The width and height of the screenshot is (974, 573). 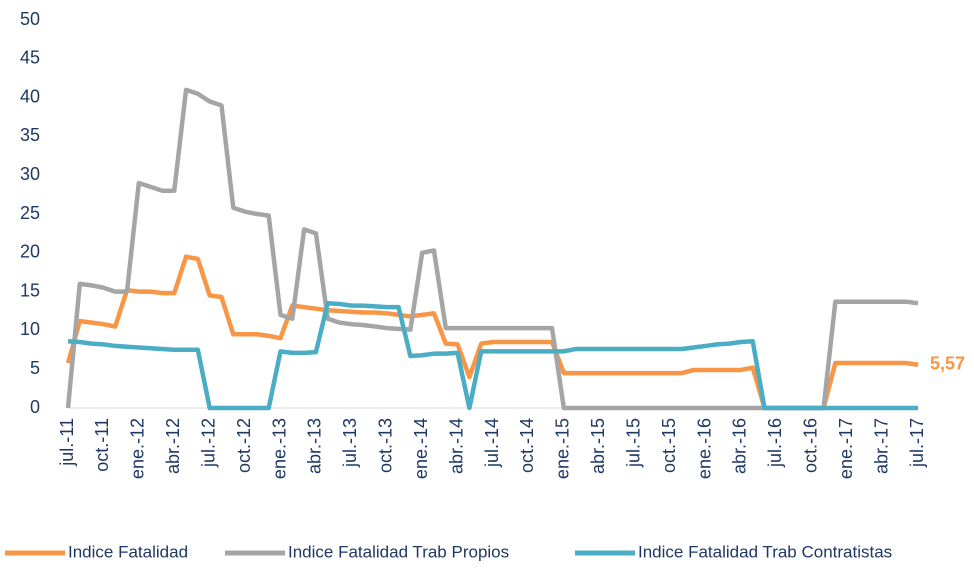 What do you see at coordinates (67, 442) in the screenshot?
I see `x-tick-label: jul.-11` at bounding box center [67, 442].